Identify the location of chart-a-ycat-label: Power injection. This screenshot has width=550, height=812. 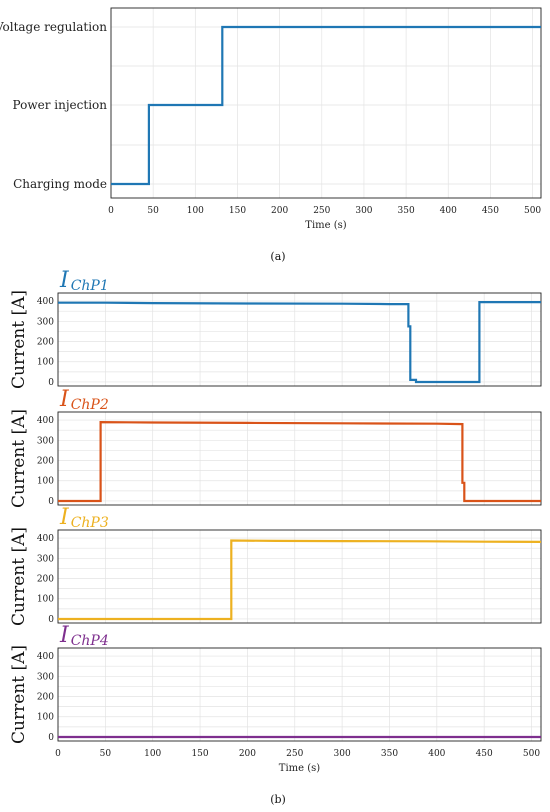
(60, 105).